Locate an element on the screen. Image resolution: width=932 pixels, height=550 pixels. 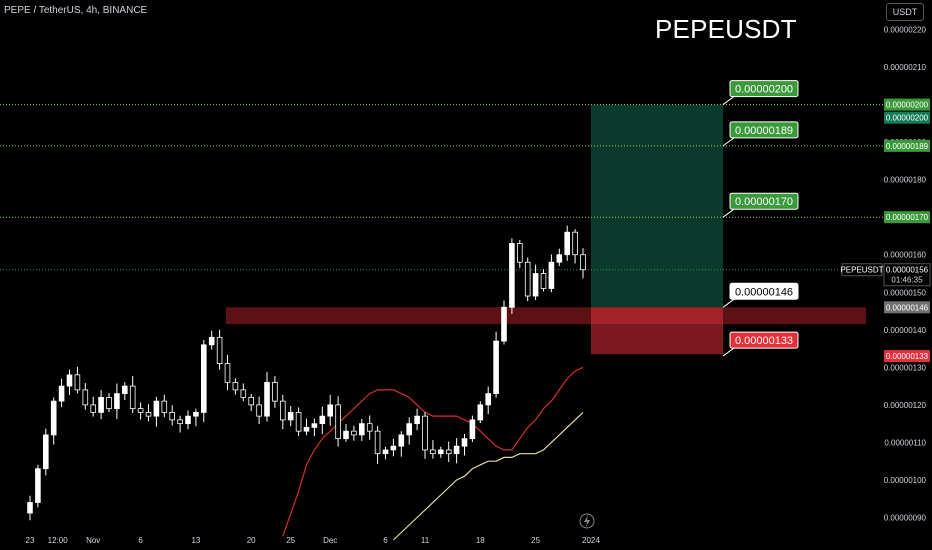
callout-label: 0.00000189 is located at coordinates (764, 131).